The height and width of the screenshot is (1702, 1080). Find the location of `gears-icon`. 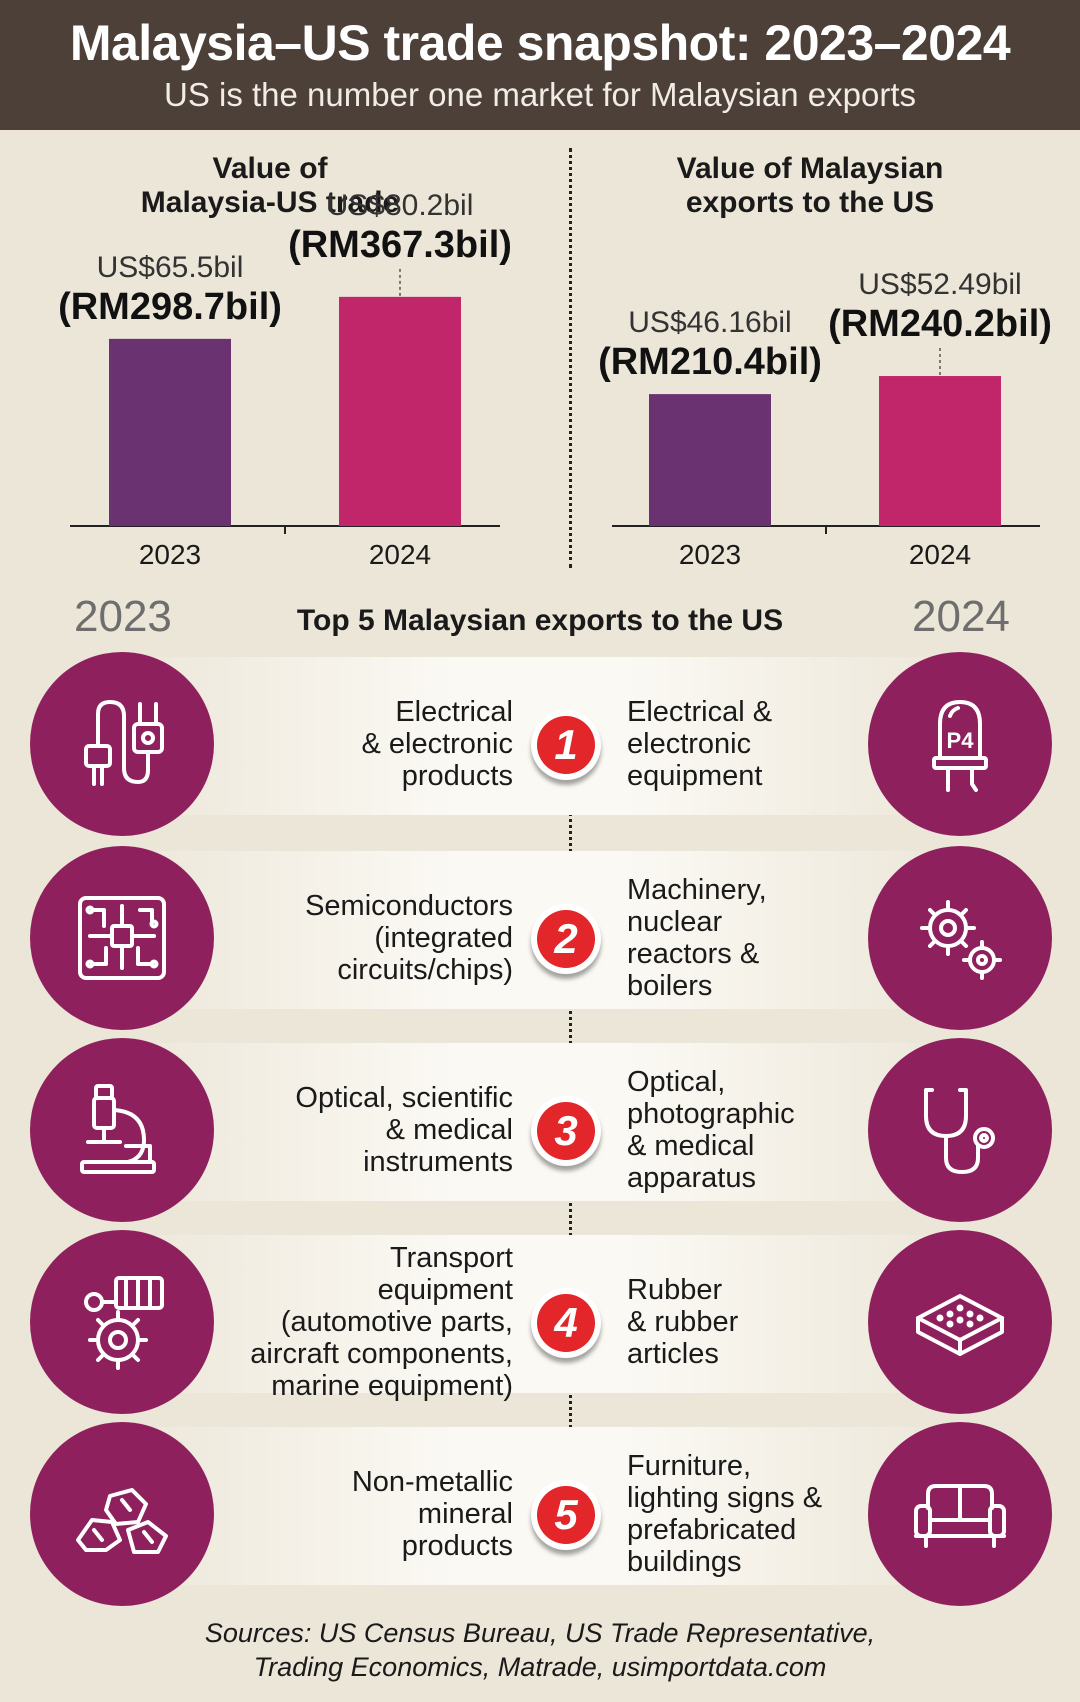

gears-icon is located at coordinates (960, 938).